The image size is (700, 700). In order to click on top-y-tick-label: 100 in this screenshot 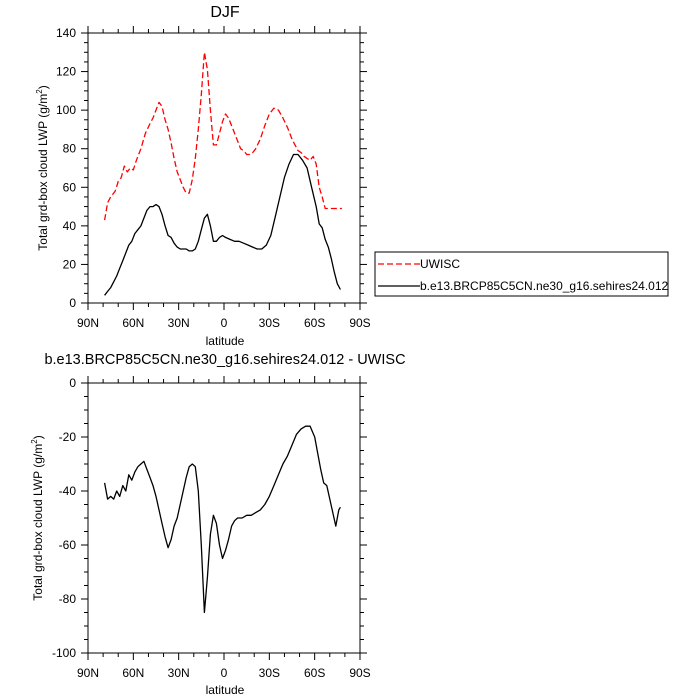, I will do `click(66, 110)`.